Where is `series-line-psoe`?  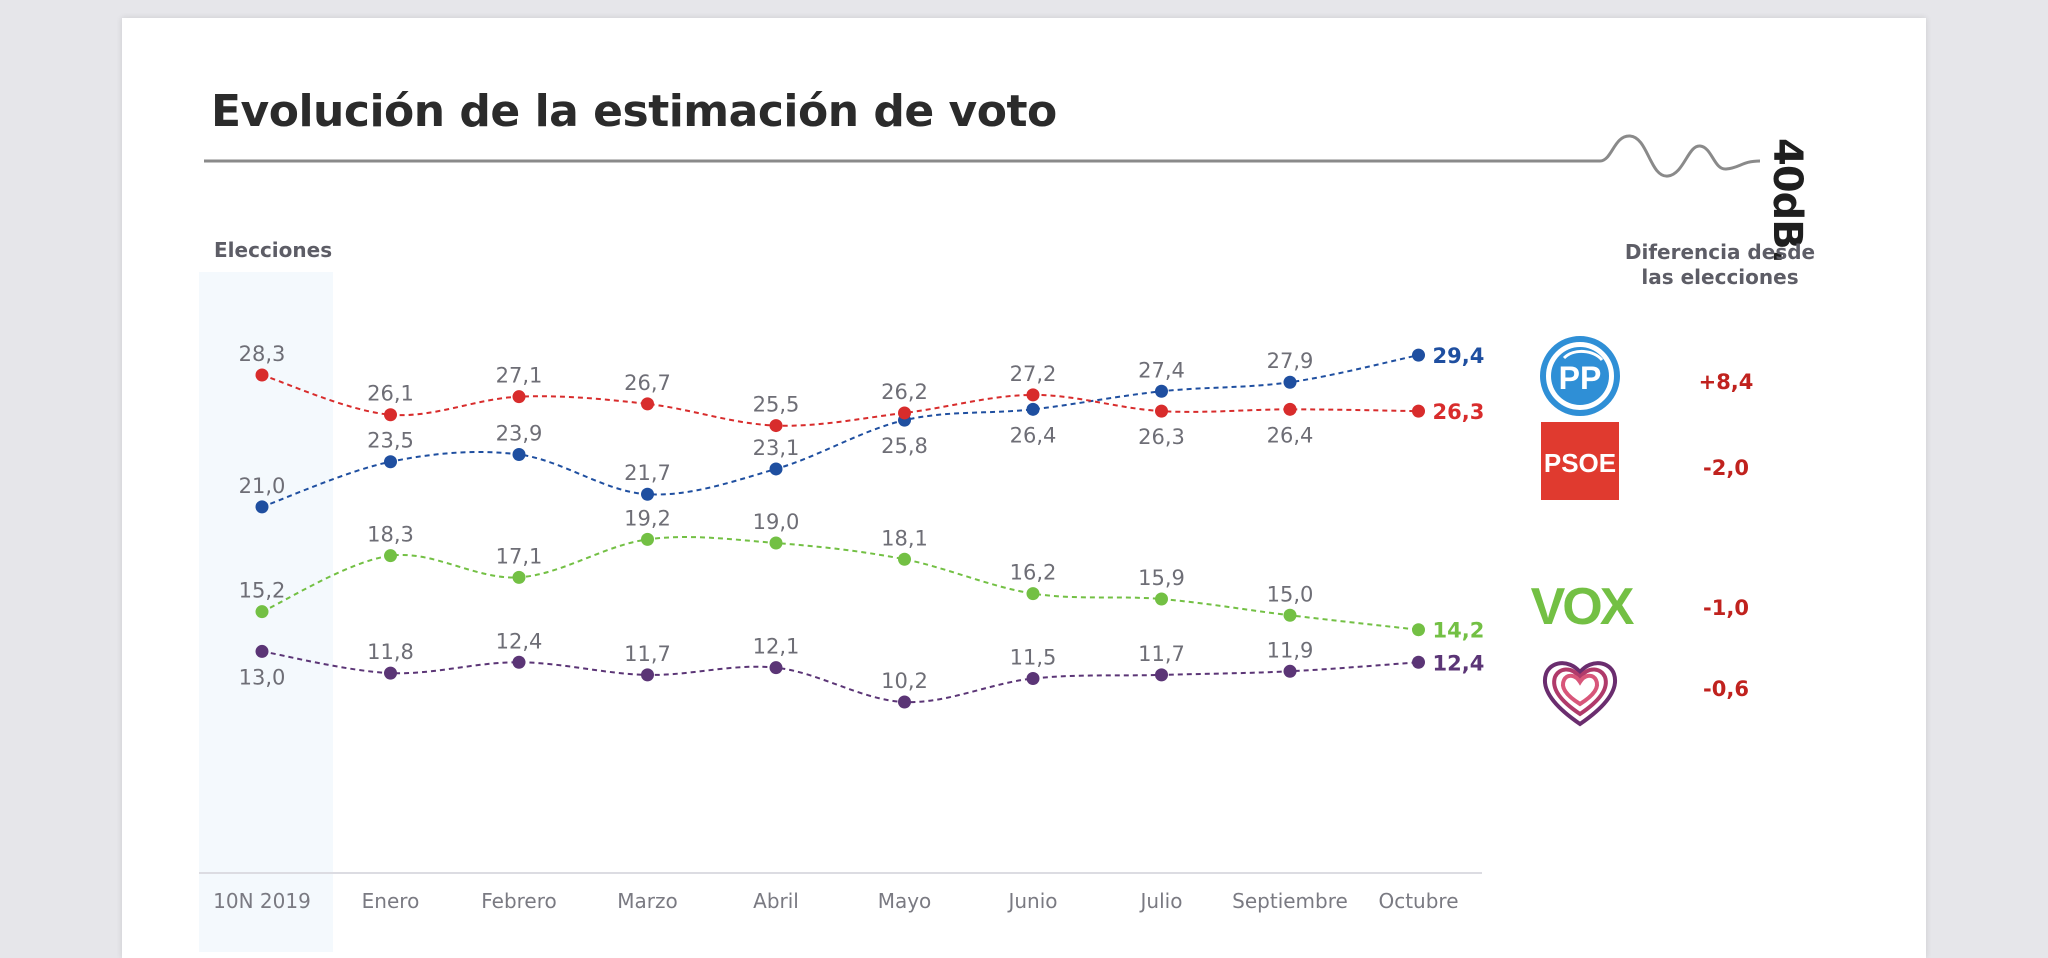
series-line-psoe is located at coordinates (840, 400).